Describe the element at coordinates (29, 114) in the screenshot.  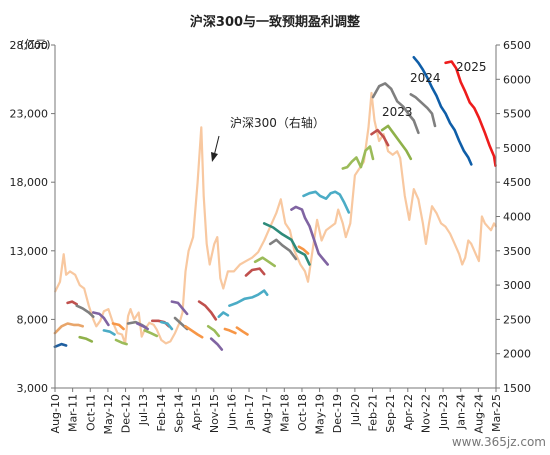
I see `left-tick-label: 23,000` at that location.